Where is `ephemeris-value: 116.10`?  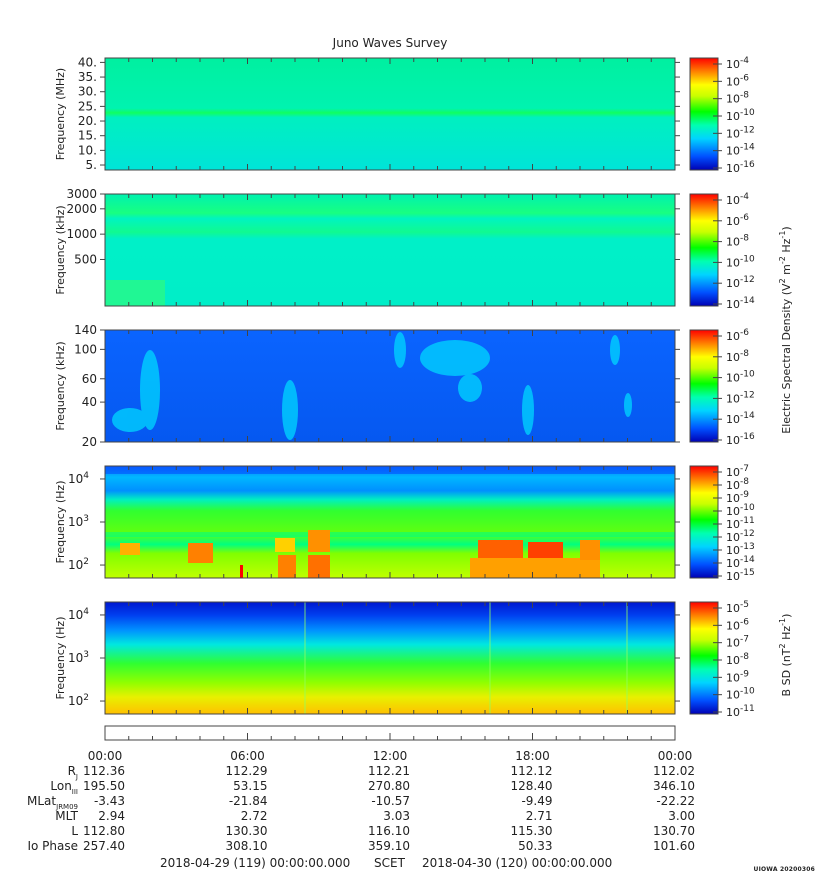 ephemeris-value: 116.10 is located at coordinates (389, 831).